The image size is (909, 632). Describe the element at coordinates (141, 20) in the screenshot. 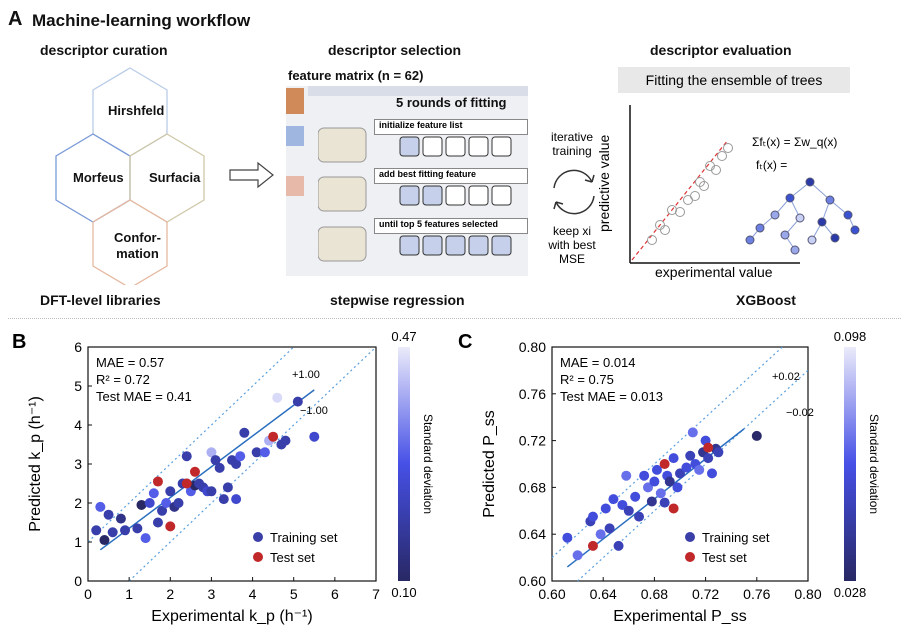

I see `panel-a-title: Machine-learning workflow` at that location.